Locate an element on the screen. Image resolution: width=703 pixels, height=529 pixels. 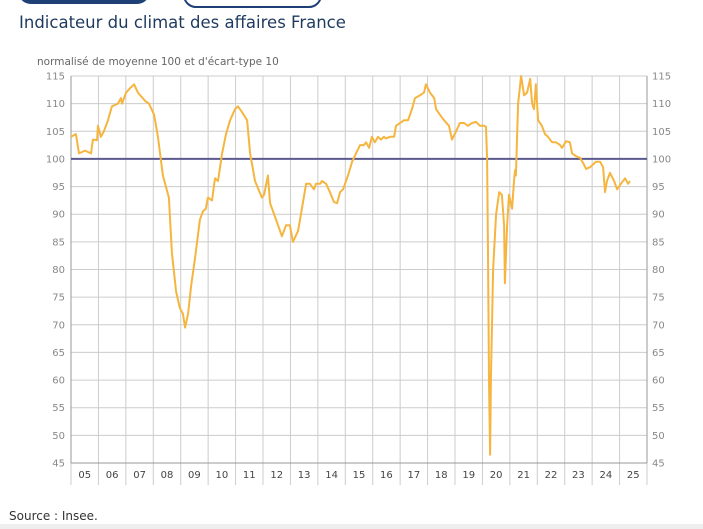
y-tick-label-left: 110 is located at coordinates (55, 104).